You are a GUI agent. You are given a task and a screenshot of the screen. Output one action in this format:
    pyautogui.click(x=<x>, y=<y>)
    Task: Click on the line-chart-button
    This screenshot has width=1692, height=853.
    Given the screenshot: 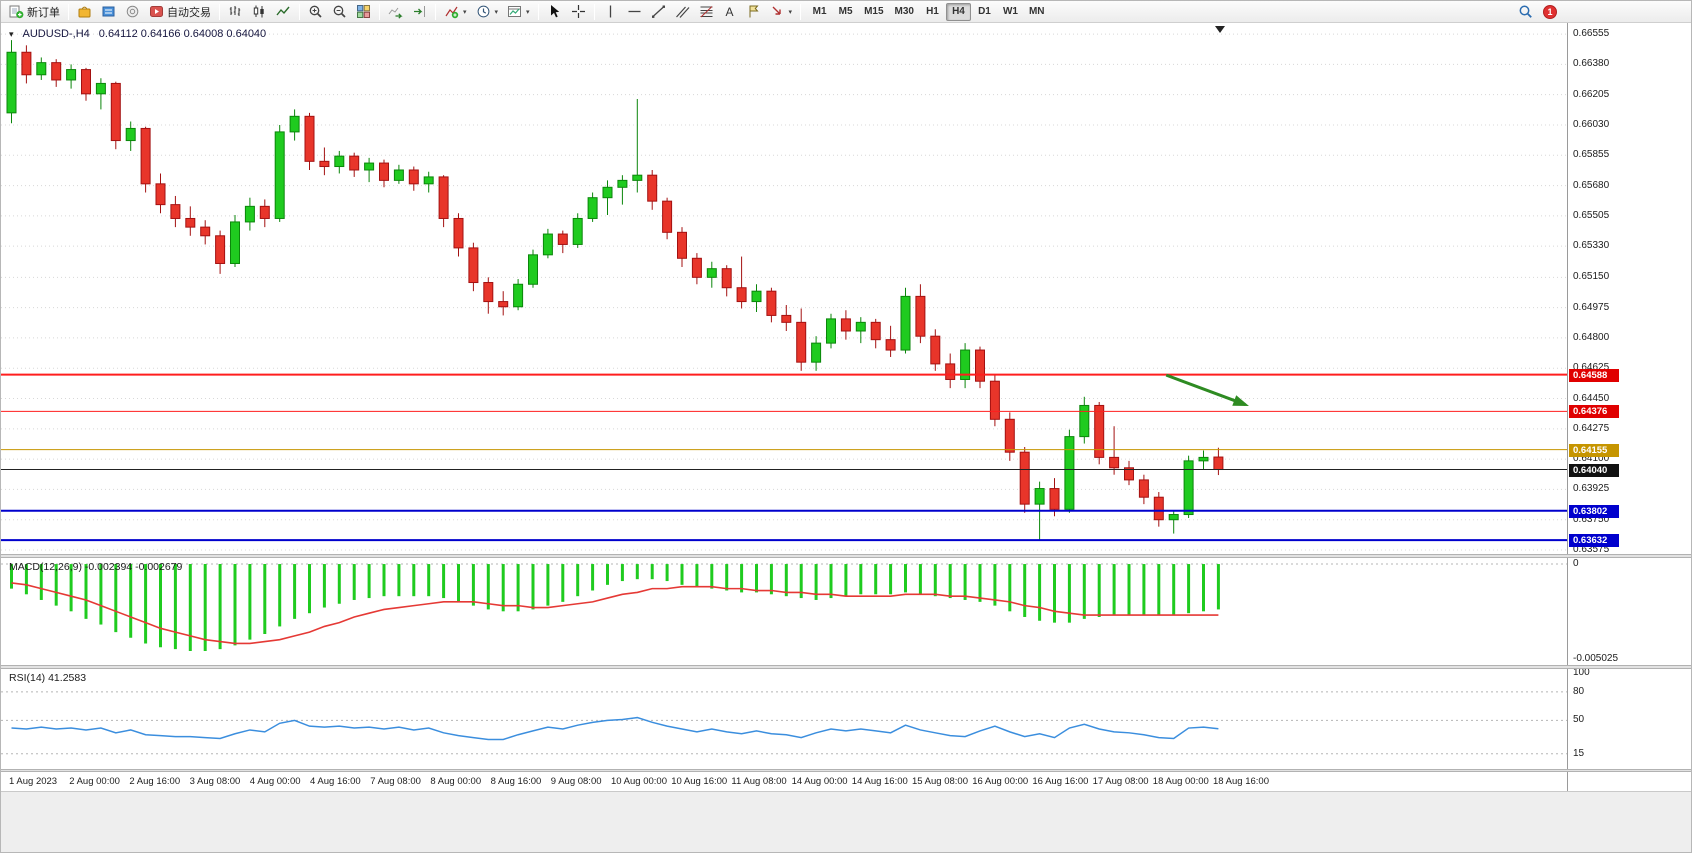 What is the action you would take?
    pyautogui.click(x=283, y=12)
    